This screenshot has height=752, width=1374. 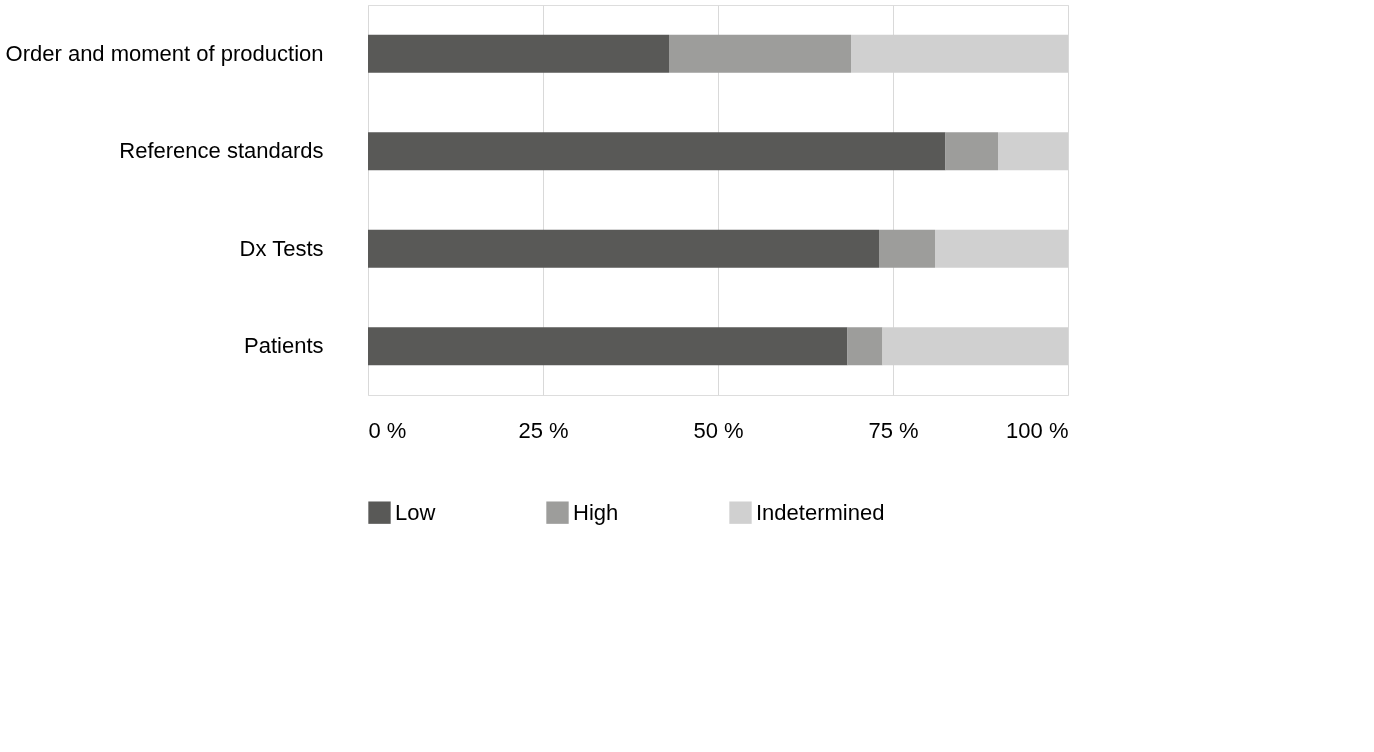 I want to click on legend-label: Indetermined, so click(x=820, y=512).